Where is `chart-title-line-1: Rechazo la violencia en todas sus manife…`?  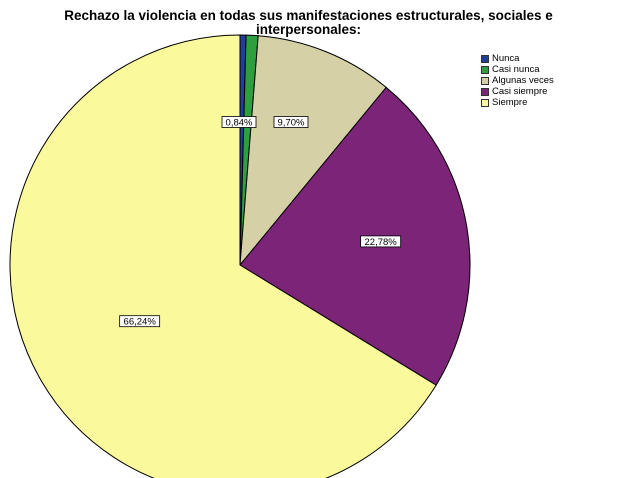 chart-title-line-1: Rechazo la violencia en todas sus manife… is located at coordinates (308, 15).